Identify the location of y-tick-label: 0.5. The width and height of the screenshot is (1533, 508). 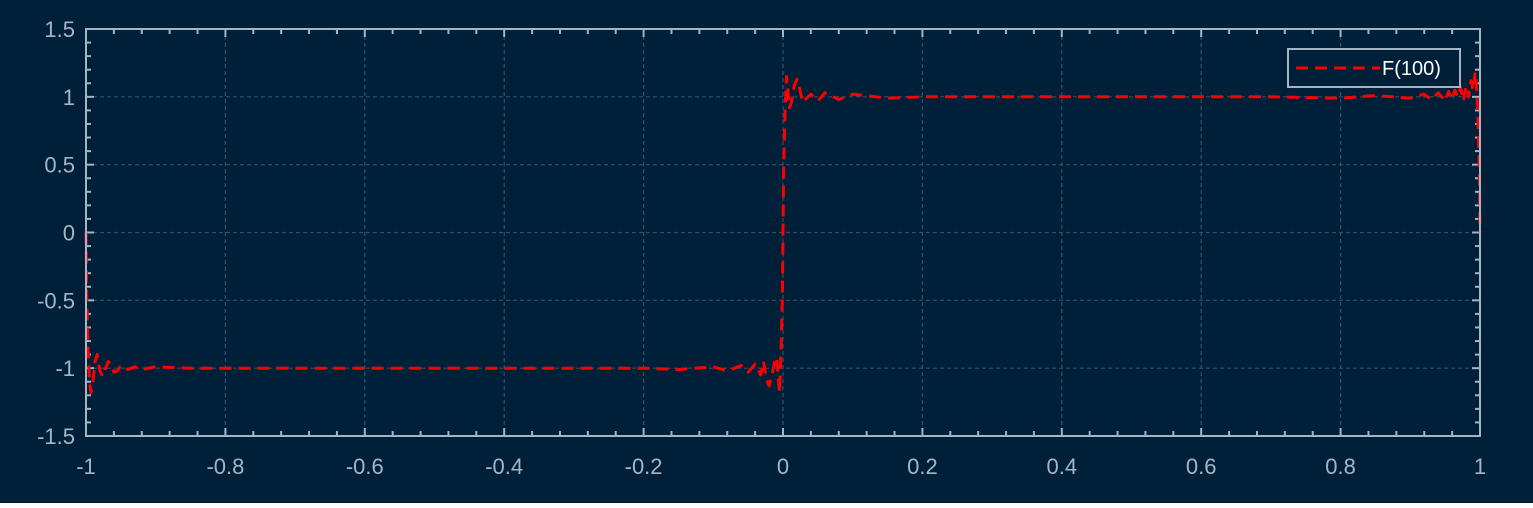
(59, 165).